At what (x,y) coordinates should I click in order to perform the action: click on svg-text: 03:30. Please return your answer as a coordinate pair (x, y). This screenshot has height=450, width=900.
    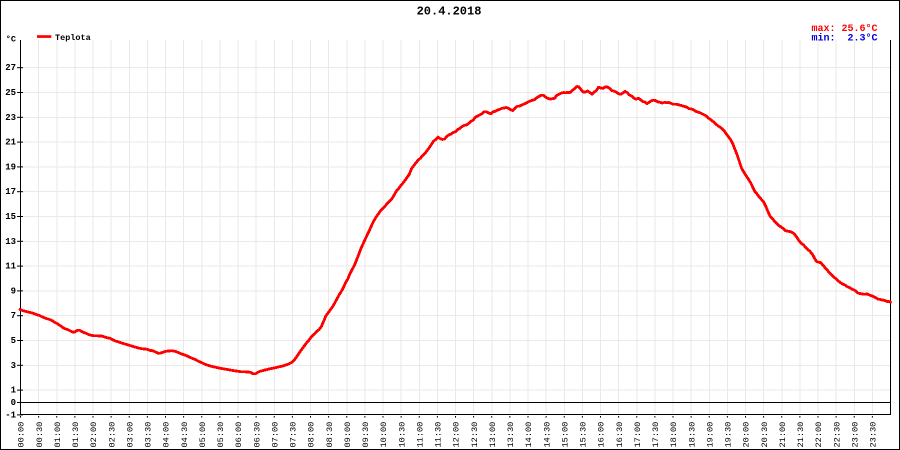
    Looking at the image, I should click on (149, 435).